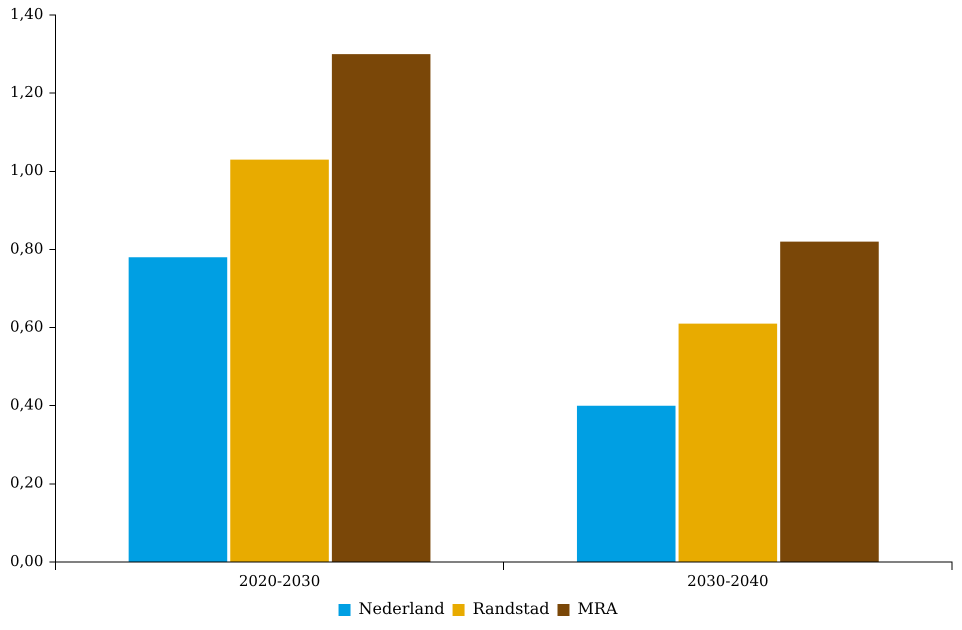 The width and height of the screenshot is (962, 630). Describe the element at coordinates (27, 561) in the screenshot. I see `y-tick-label: 0,00` at that location.